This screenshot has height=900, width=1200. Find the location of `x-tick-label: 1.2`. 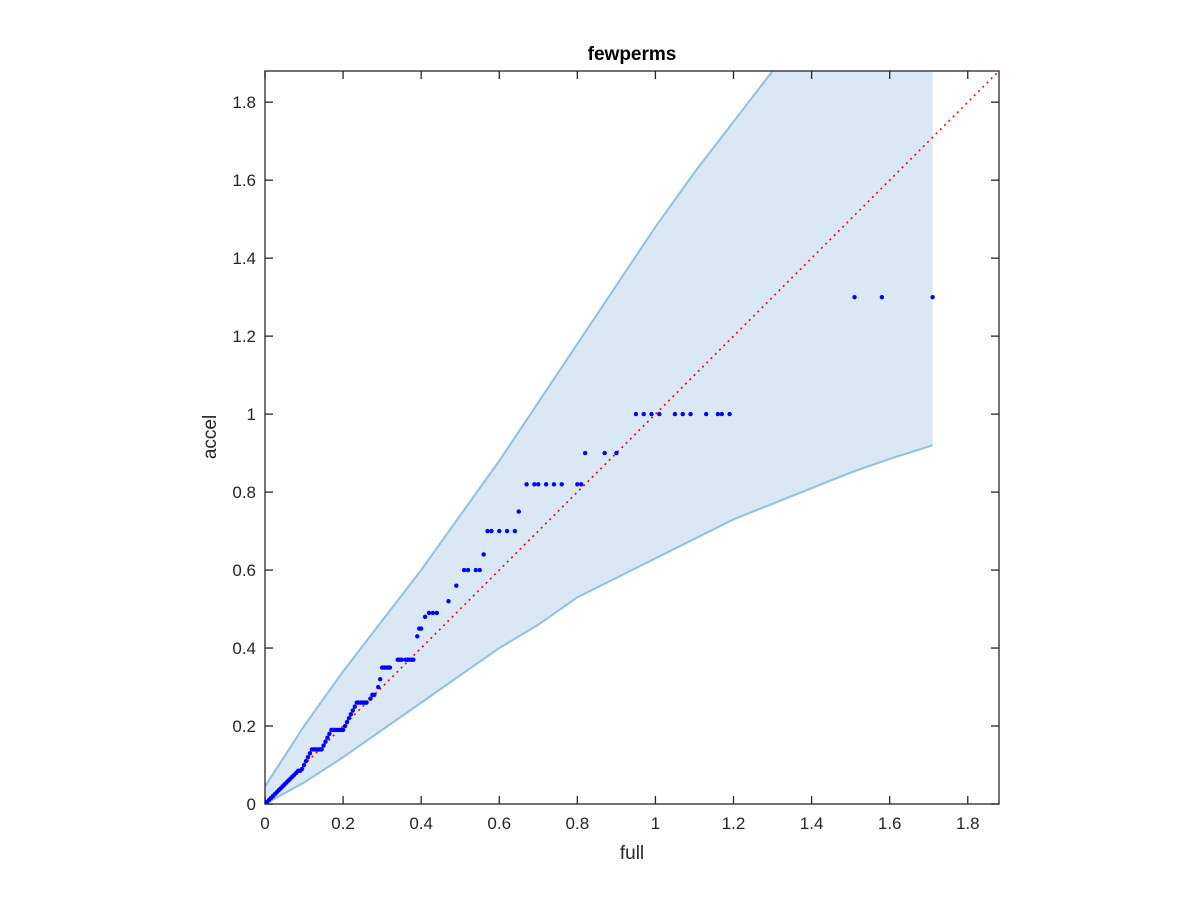

x-tick-label: 1.2 is located at coordinates (734, 823).